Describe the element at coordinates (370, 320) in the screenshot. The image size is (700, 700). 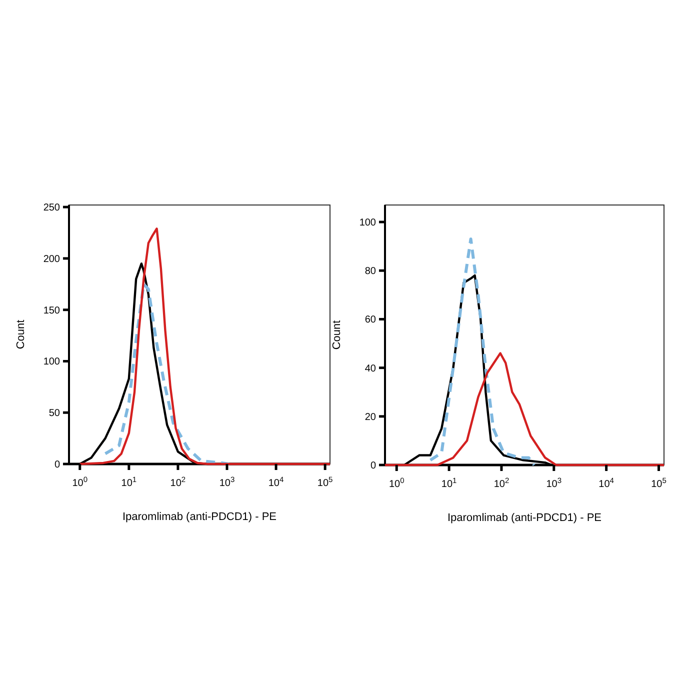
I see `y-tick-label: 60` at that location.